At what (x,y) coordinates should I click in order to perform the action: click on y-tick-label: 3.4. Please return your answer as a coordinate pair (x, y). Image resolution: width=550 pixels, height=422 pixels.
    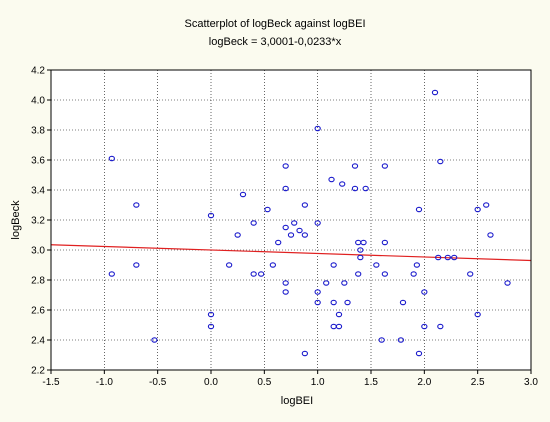
    Looking at the image, I should click on (38, 191).